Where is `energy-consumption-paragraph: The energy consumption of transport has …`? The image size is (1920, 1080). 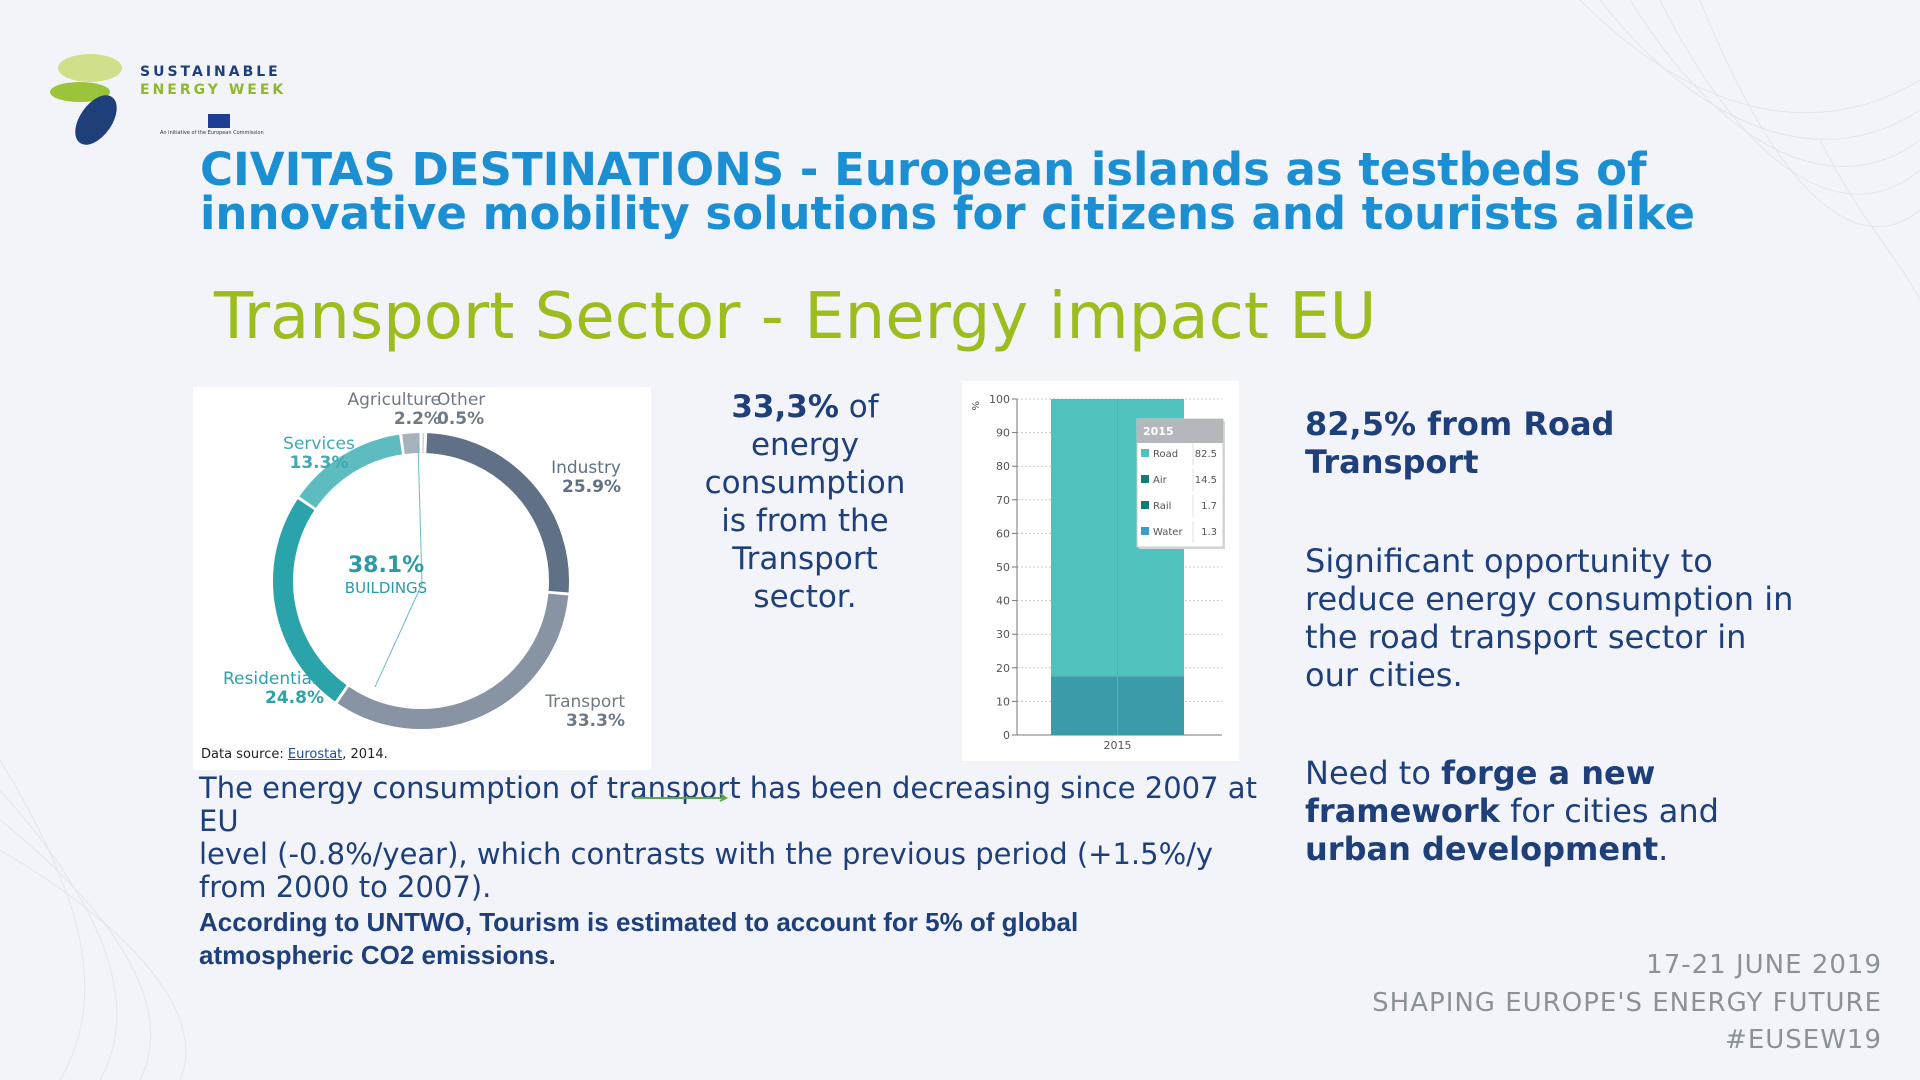
energy-consumption-paragraph: The energy consumption of transport has … is located at coordinates (728, 837).